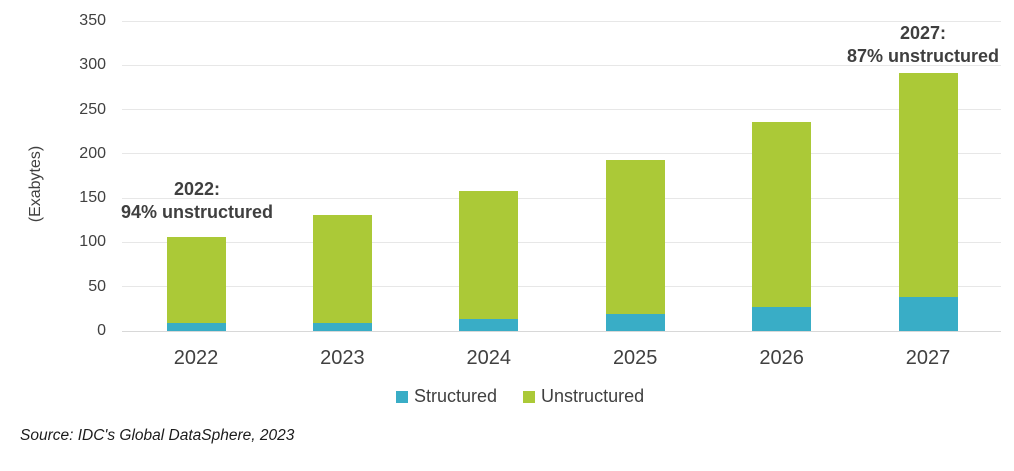 The width and height of the screenshot is (1014, 471). Describe the element at coordinates (593, 396) in the screenshot. I see `legend-label-unstructured: Unstructured` at that location.